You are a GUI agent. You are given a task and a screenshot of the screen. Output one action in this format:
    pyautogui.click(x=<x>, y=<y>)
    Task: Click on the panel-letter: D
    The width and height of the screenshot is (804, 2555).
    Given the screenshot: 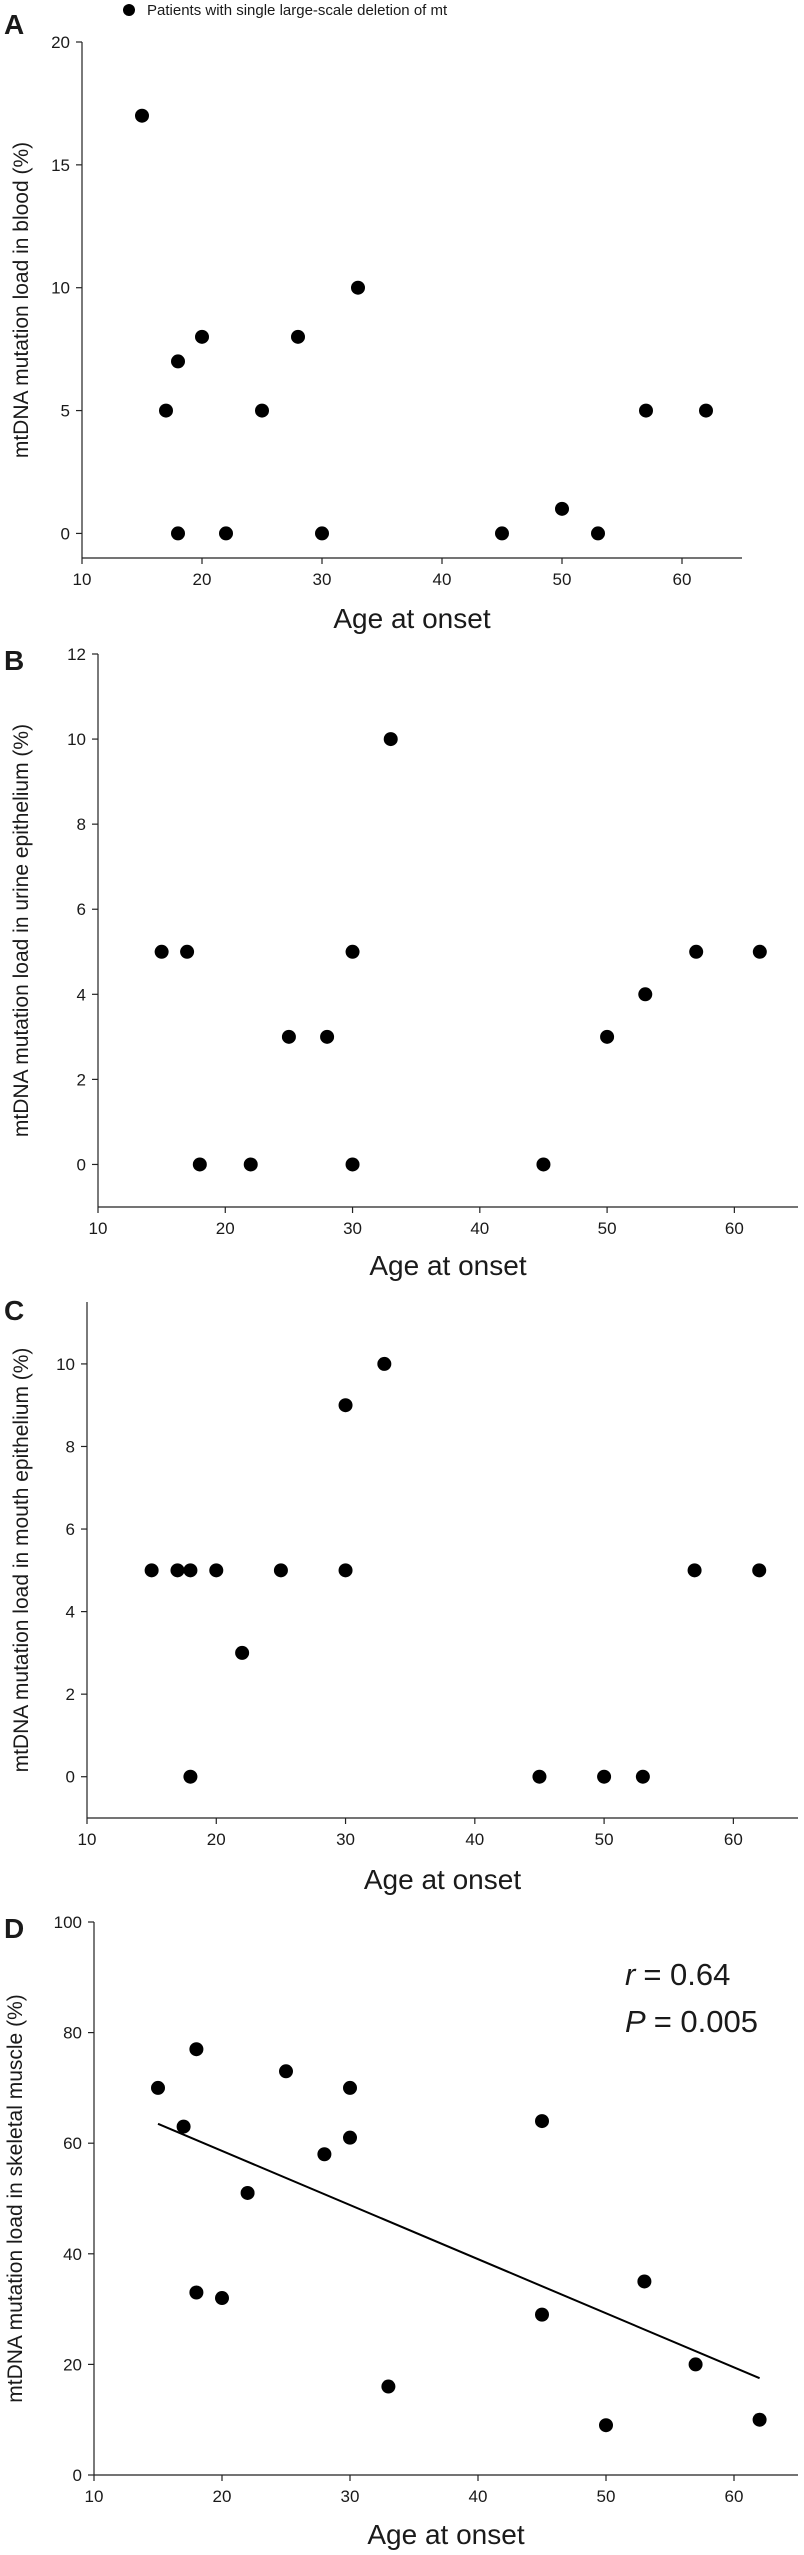 What is the action you would take?
    pyautogui.click(x=14, y=1928)
    